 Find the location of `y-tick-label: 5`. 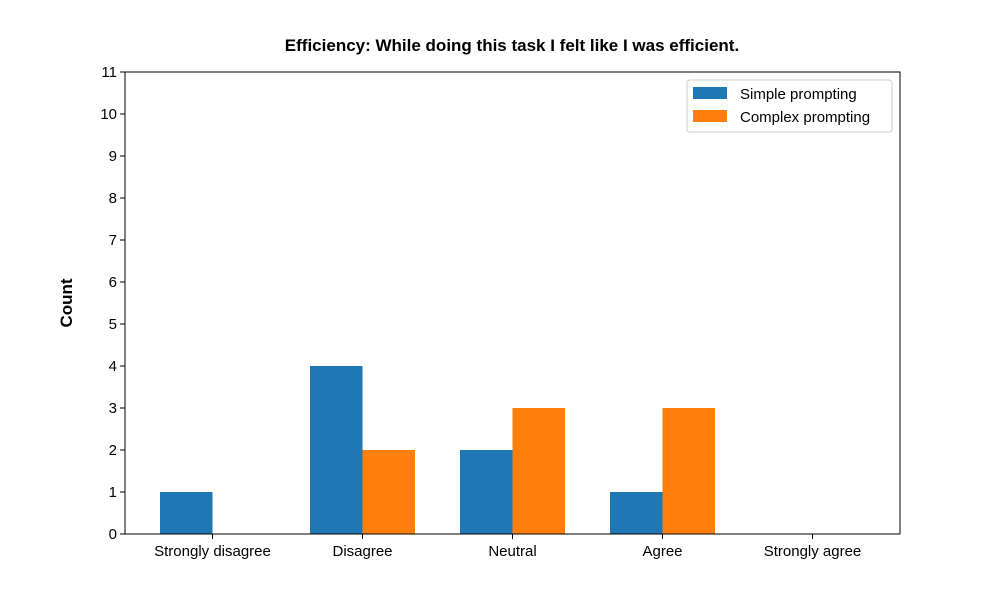

y-tick-label: 5 is located at coordinates (113, 324).